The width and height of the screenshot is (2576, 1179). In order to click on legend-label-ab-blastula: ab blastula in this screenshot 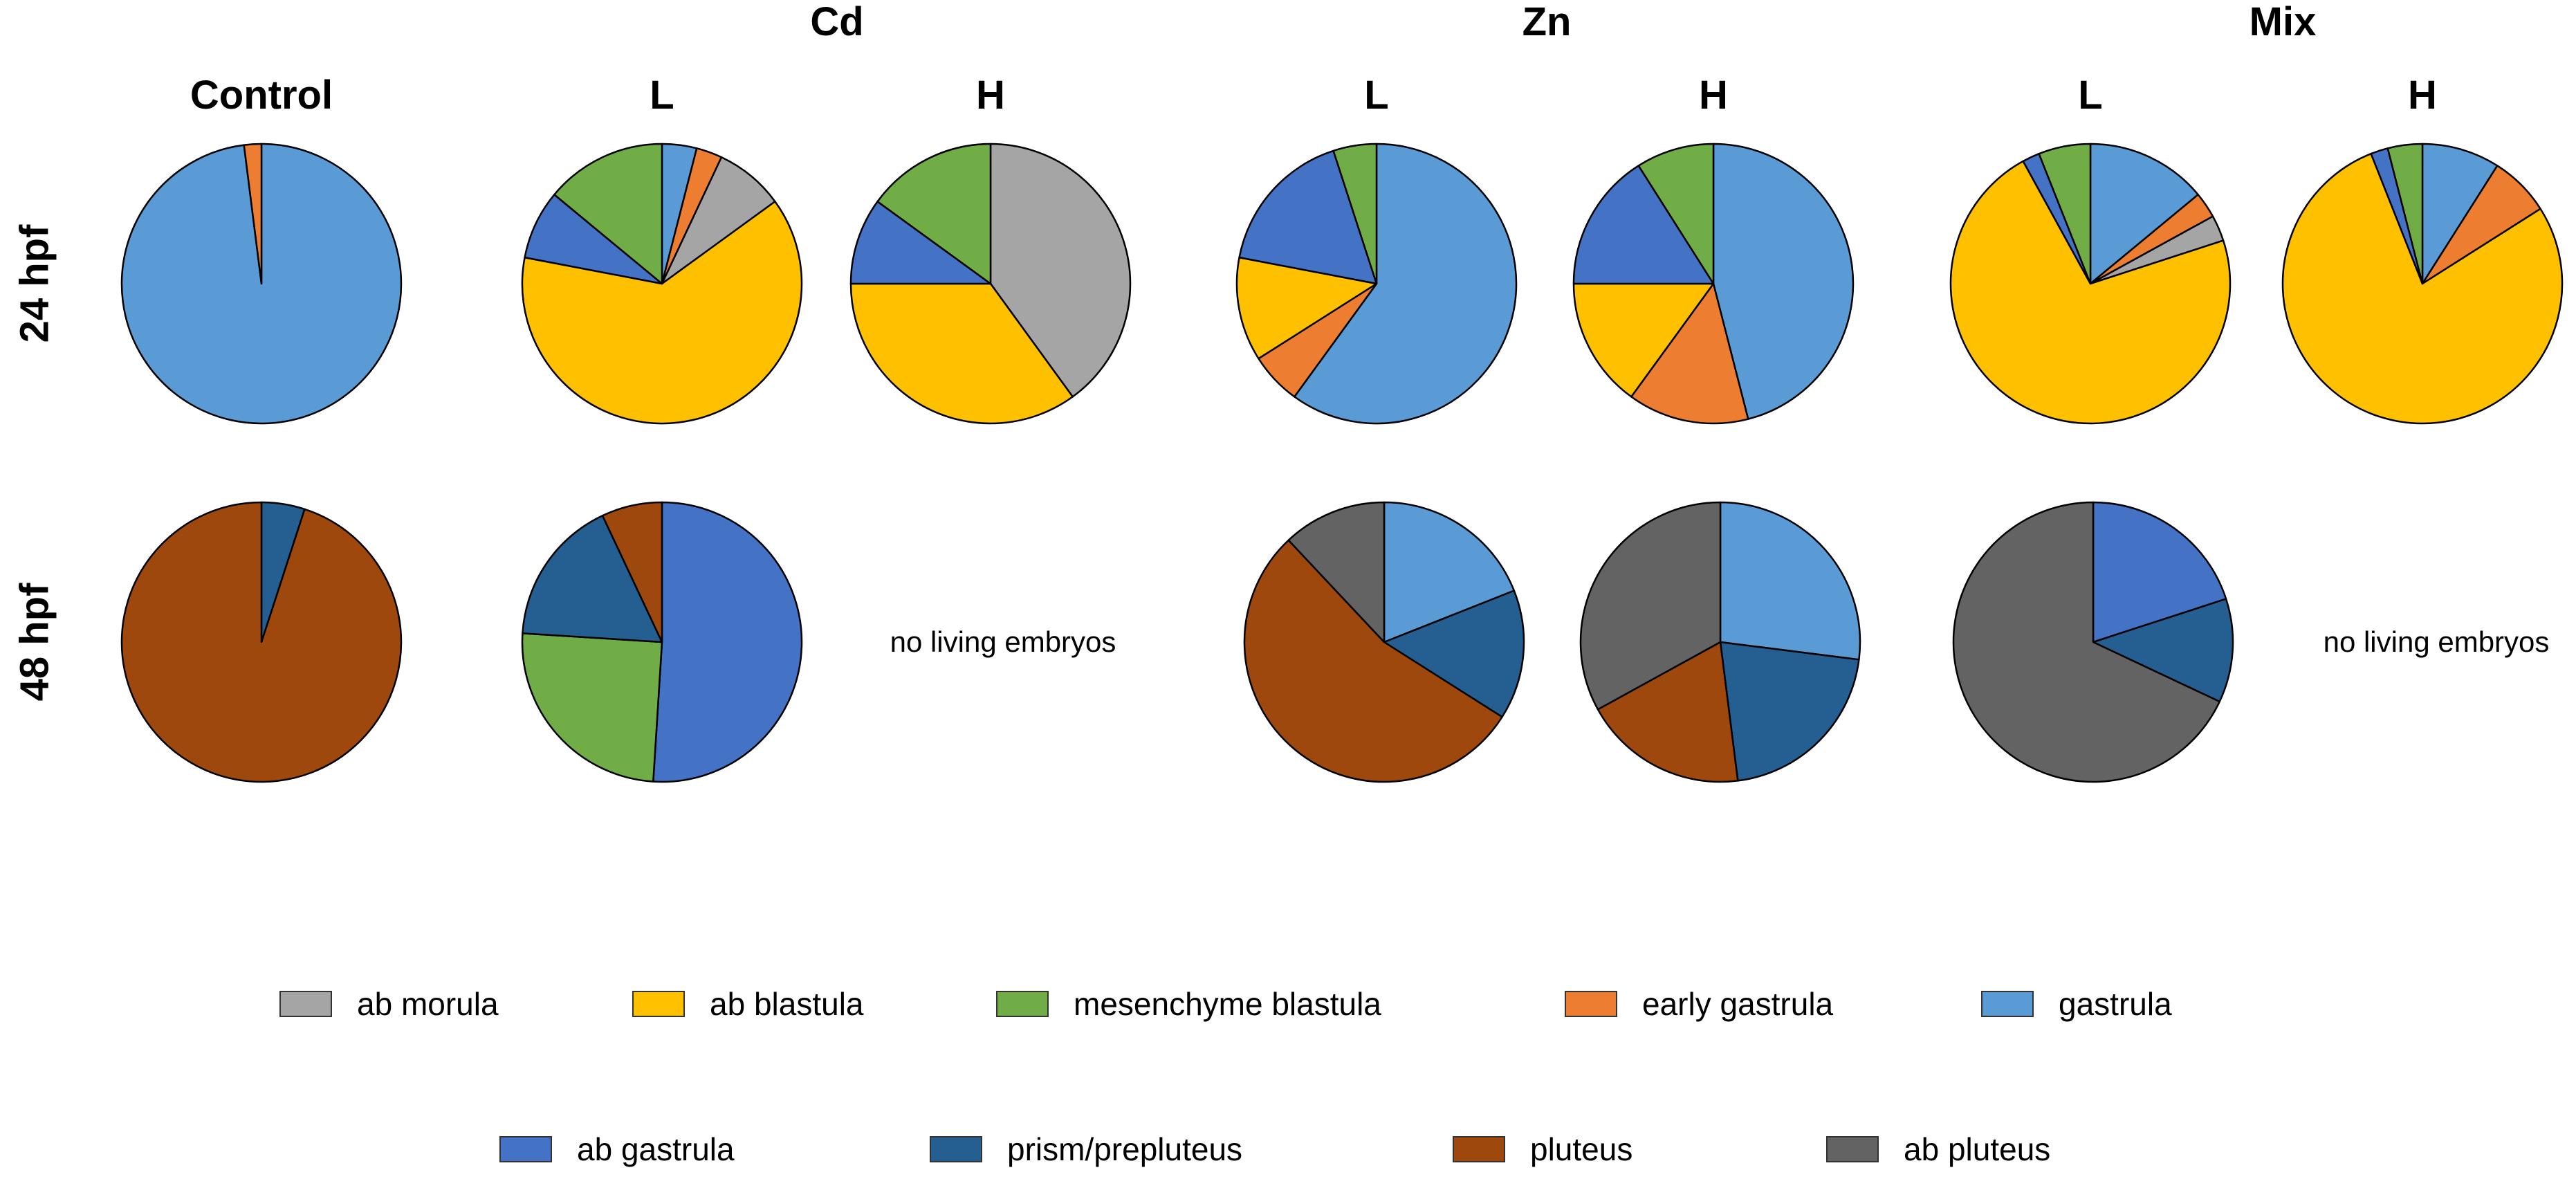, I will do `click(787, 1004)`.